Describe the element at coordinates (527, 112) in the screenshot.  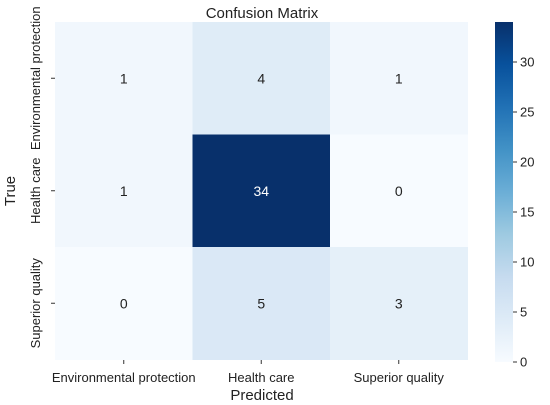
I see `colorbar-tick-label-5: 25` at that location.